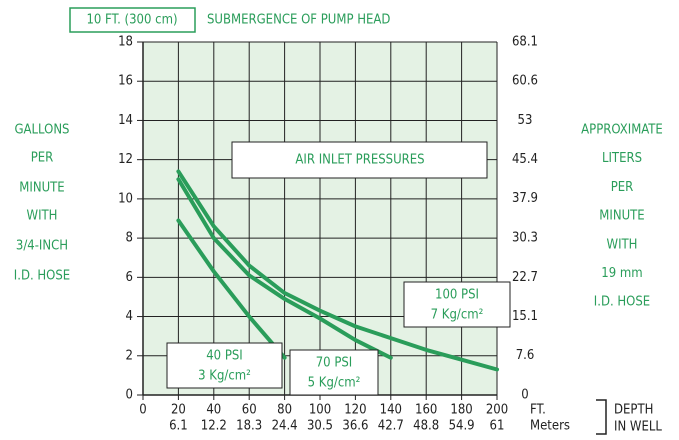 The width and height of the screenshot is (679, 440). Describe the element at coordinates (129, 277) in the screenshot. I see `y-tick-label: 6` at that location.